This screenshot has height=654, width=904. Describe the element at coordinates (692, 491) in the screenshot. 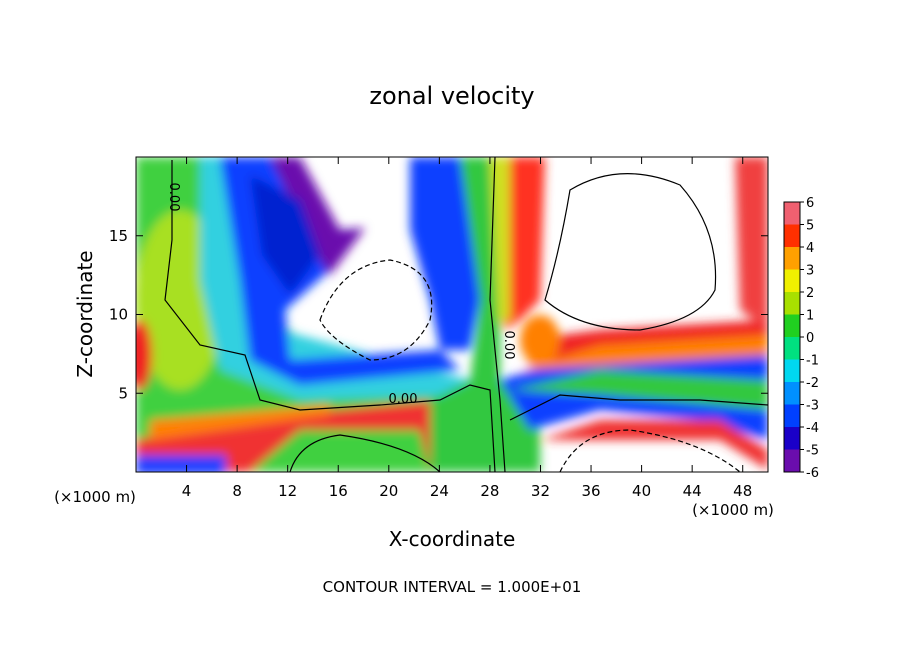

I see `x-tick-label: 44` at that location.